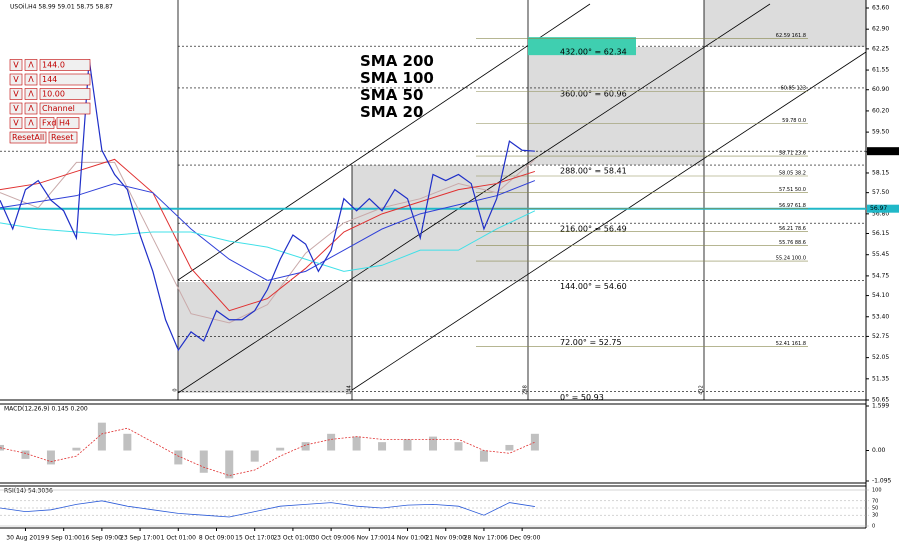 The height and width of the screenshot is (547, 900). Describe the element at coordinates (593, 93) in the screenshot. I see `gann-label: 360.00° = 60.96` at that location.